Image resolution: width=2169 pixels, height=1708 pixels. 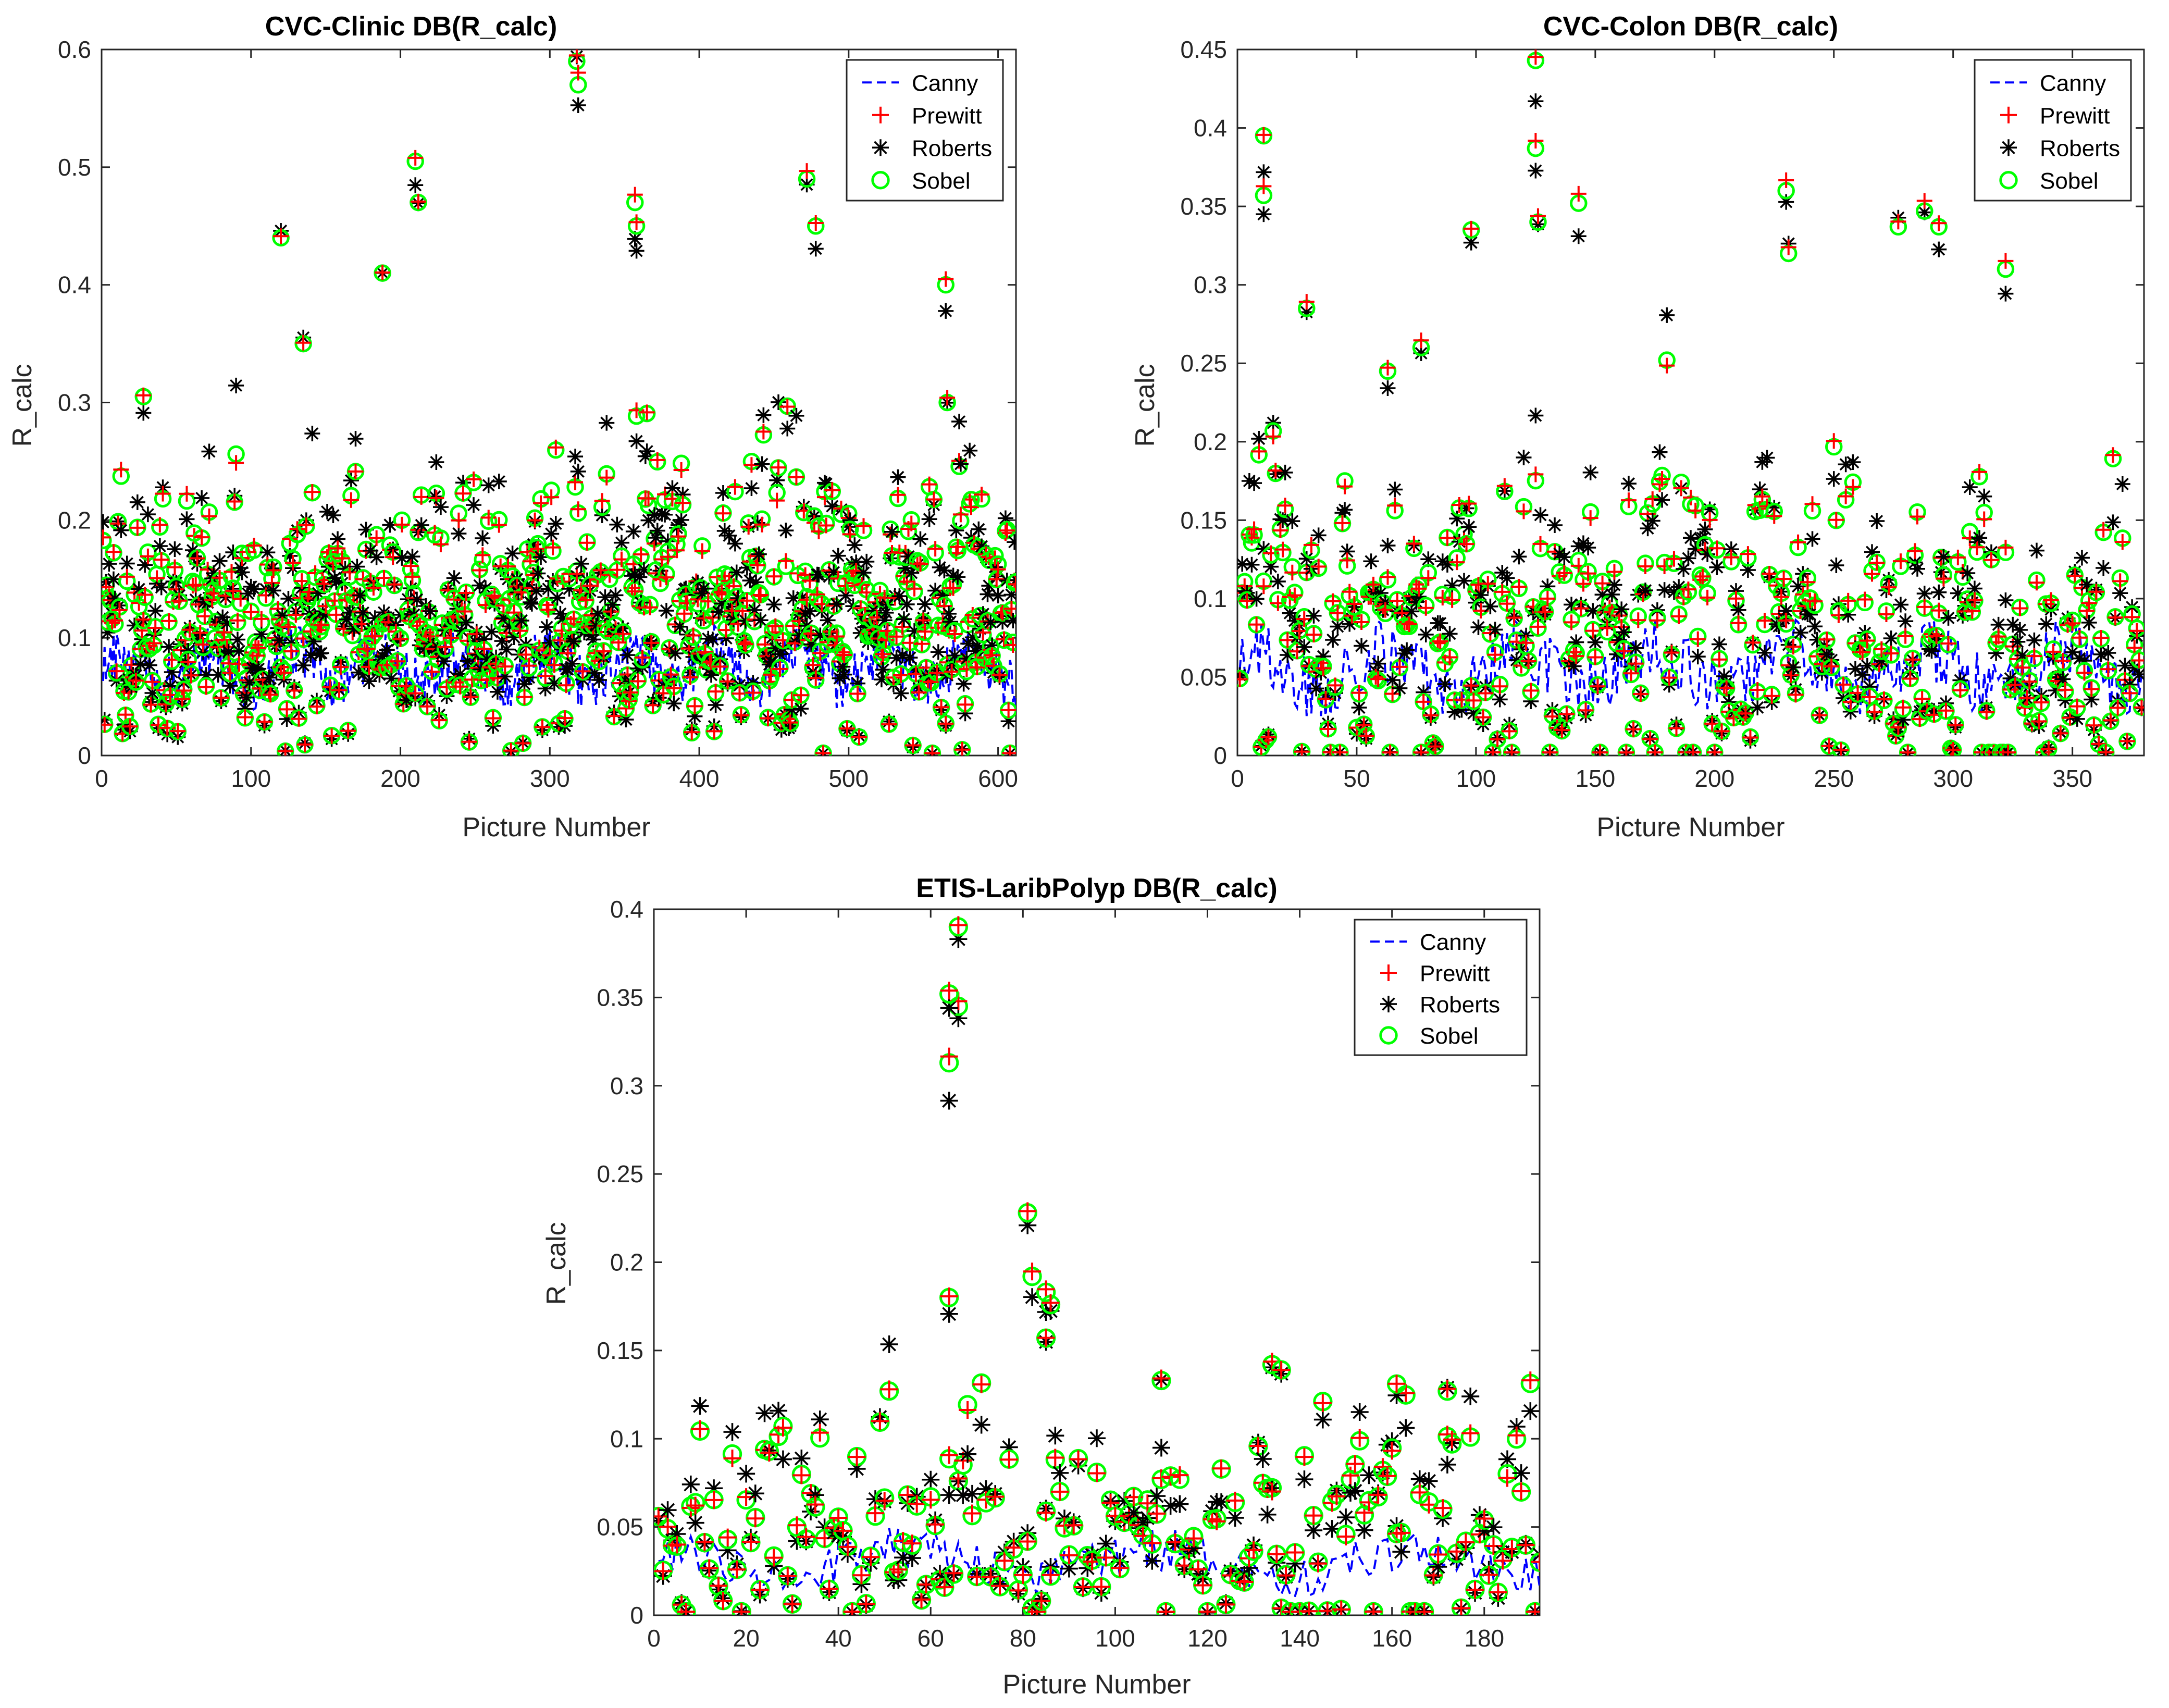 What do you see at coordinates (636, 1615) in the screenshot?
I see `y-tick-label: 0` at bounding box center [636, 1615].